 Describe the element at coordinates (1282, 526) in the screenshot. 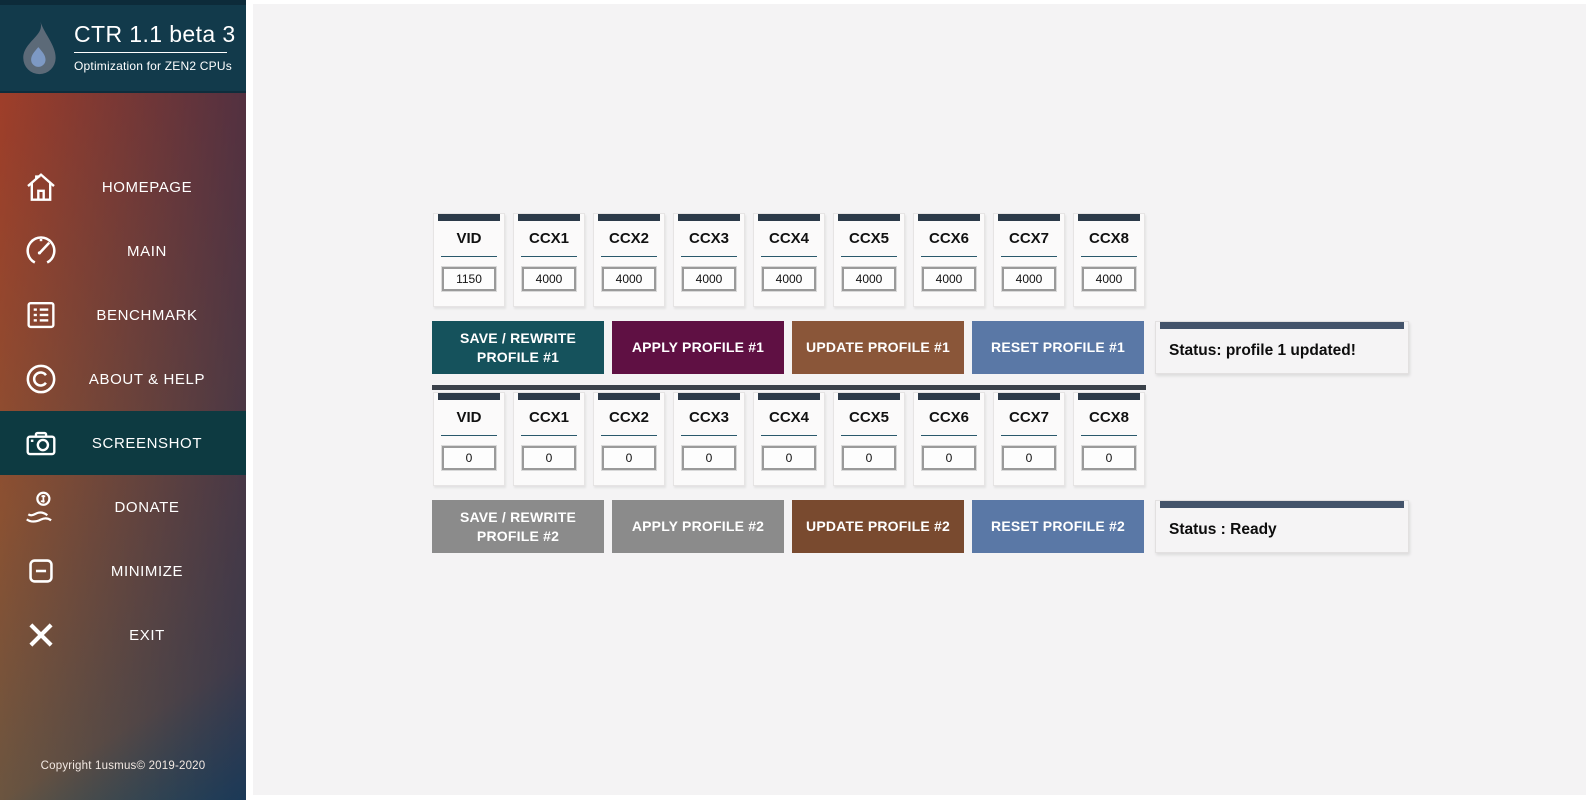

I see `profile2-status-box: Status : Ready` at that location.